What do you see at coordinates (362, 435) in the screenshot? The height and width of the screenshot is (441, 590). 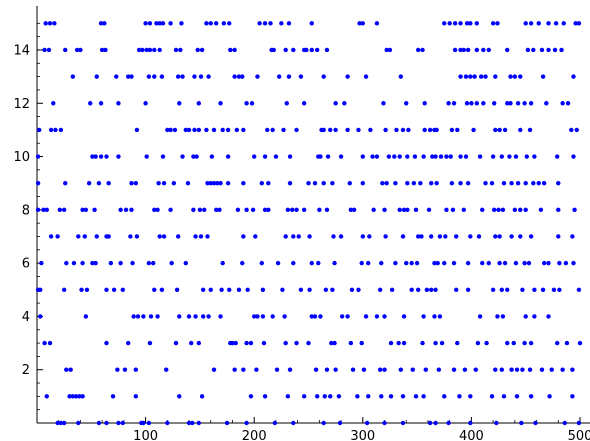 I see `x-tick-label: 300` at bounding box center [362, 435].